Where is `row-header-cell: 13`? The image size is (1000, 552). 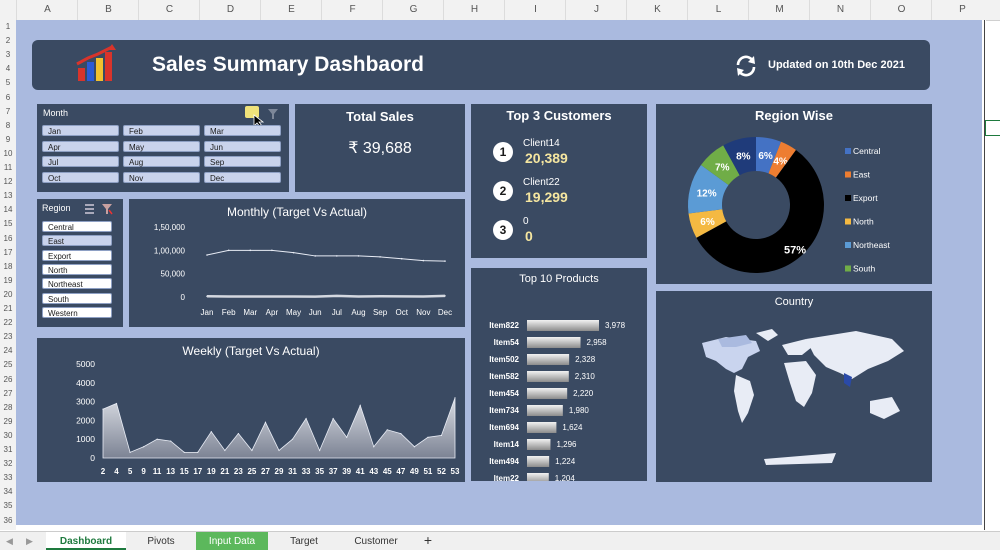 row-header-cell: 13 is located at coordinates (8, 196).